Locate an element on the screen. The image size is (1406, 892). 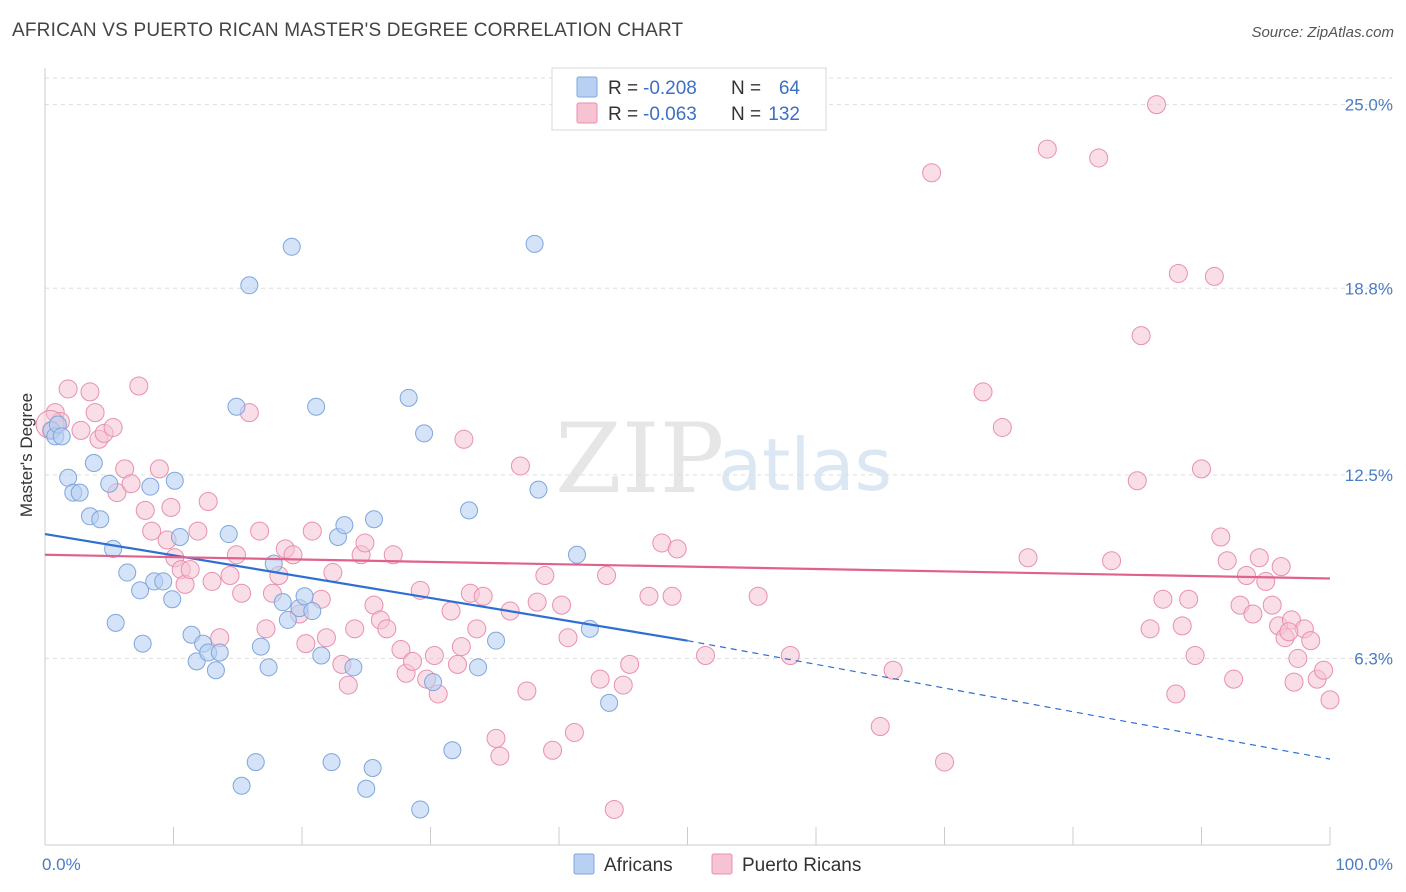
legend-africans-label: Africans is located at coordinates (638, 865).